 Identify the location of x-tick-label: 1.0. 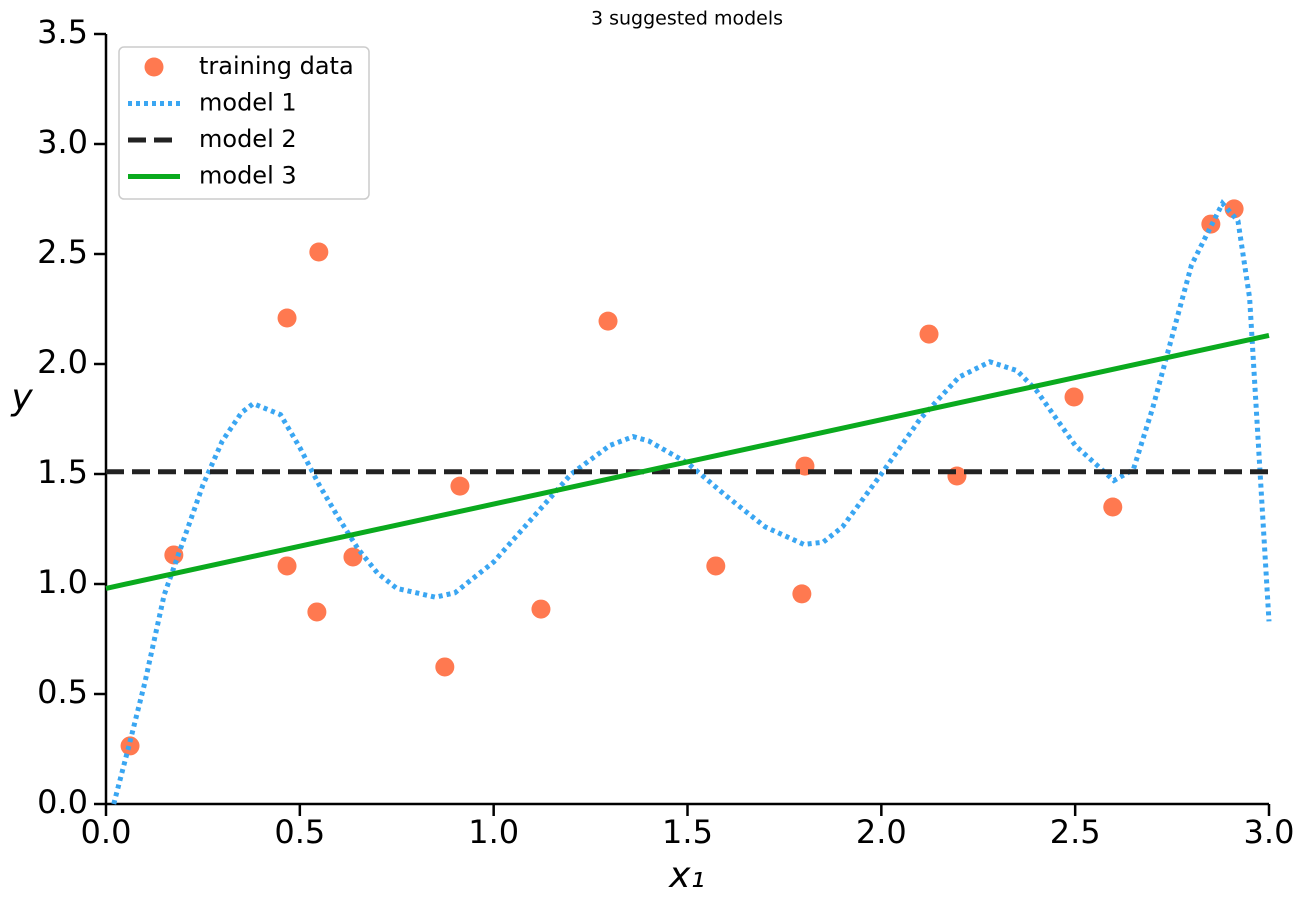
(493, 832).